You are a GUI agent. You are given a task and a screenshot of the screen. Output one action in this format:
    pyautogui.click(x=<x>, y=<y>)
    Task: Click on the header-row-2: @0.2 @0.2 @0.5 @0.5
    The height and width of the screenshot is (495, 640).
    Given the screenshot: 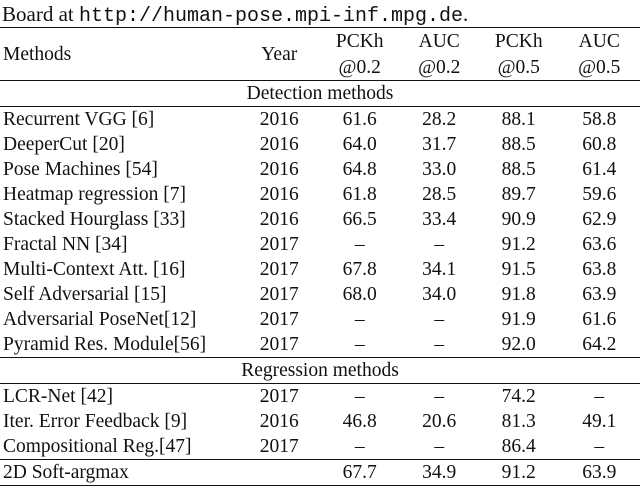 What is the action you would take?
    pyautogui.click(x=320, y=67)
    